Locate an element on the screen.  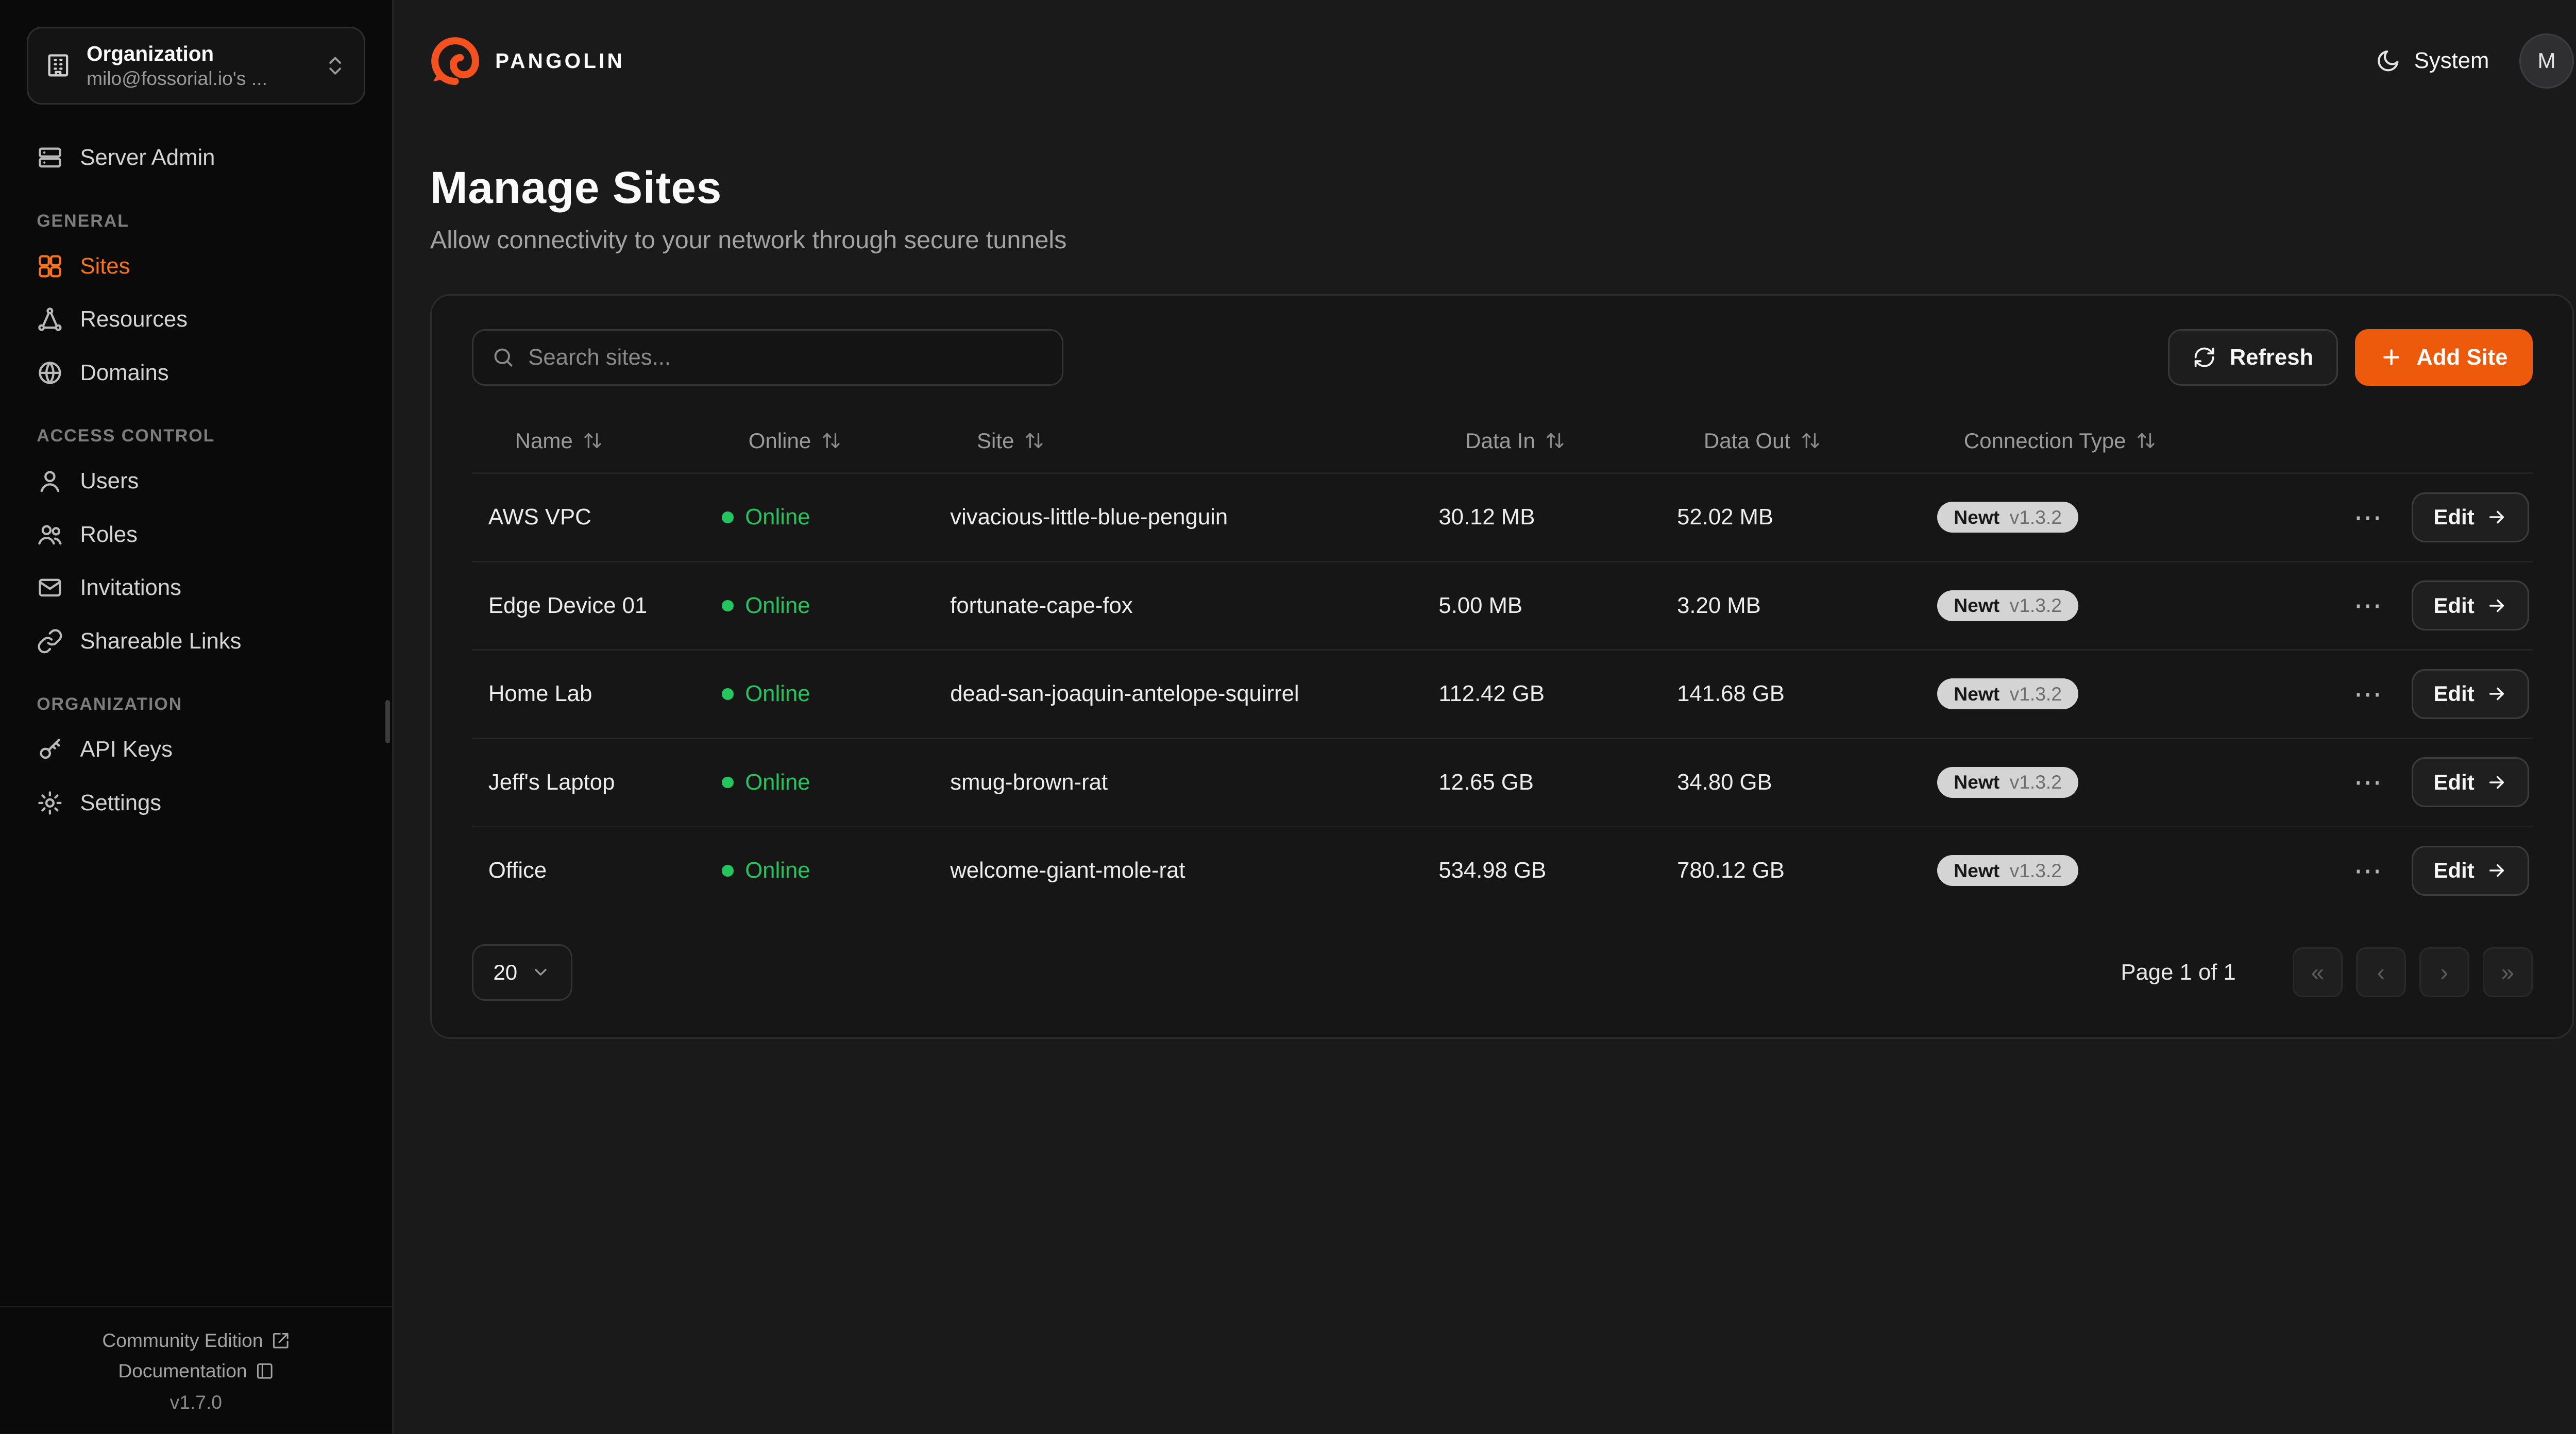
refresh-icon is located at coordinates (2204, 357).